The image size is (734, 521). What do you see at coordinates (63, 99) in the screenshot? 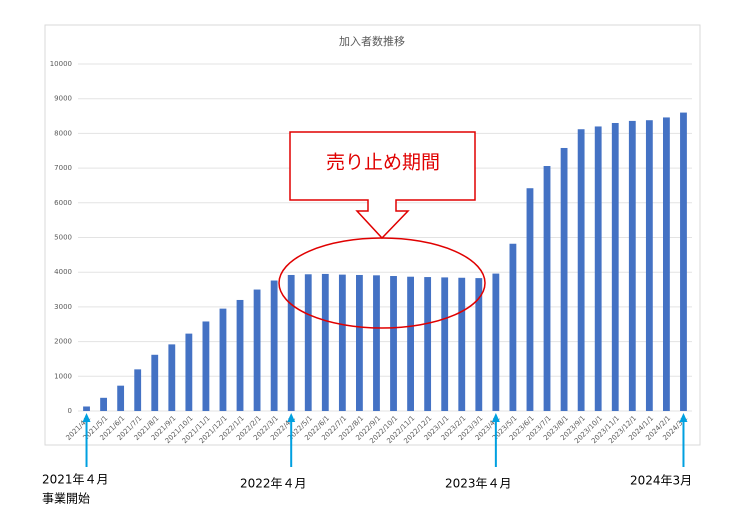
I see `y-tick-label: 9000` at bounding box center [63, 99].